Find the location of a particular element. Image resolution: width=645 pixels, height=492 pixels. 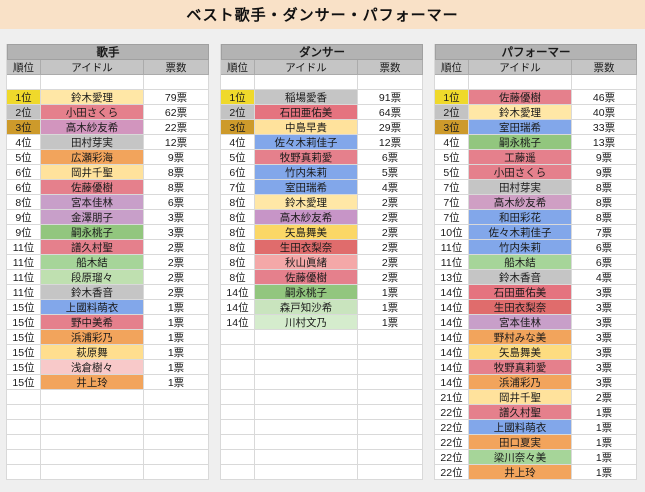

votes-cell: 64票 is located at coordinates (390, 112).